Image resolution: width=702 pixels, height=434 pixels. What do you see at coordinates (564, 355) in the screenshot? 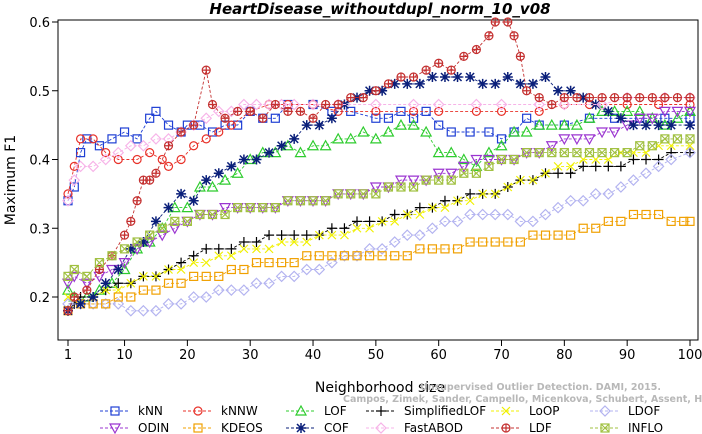
I see `x-tick-label: 80` at bounding box center [564, 355].